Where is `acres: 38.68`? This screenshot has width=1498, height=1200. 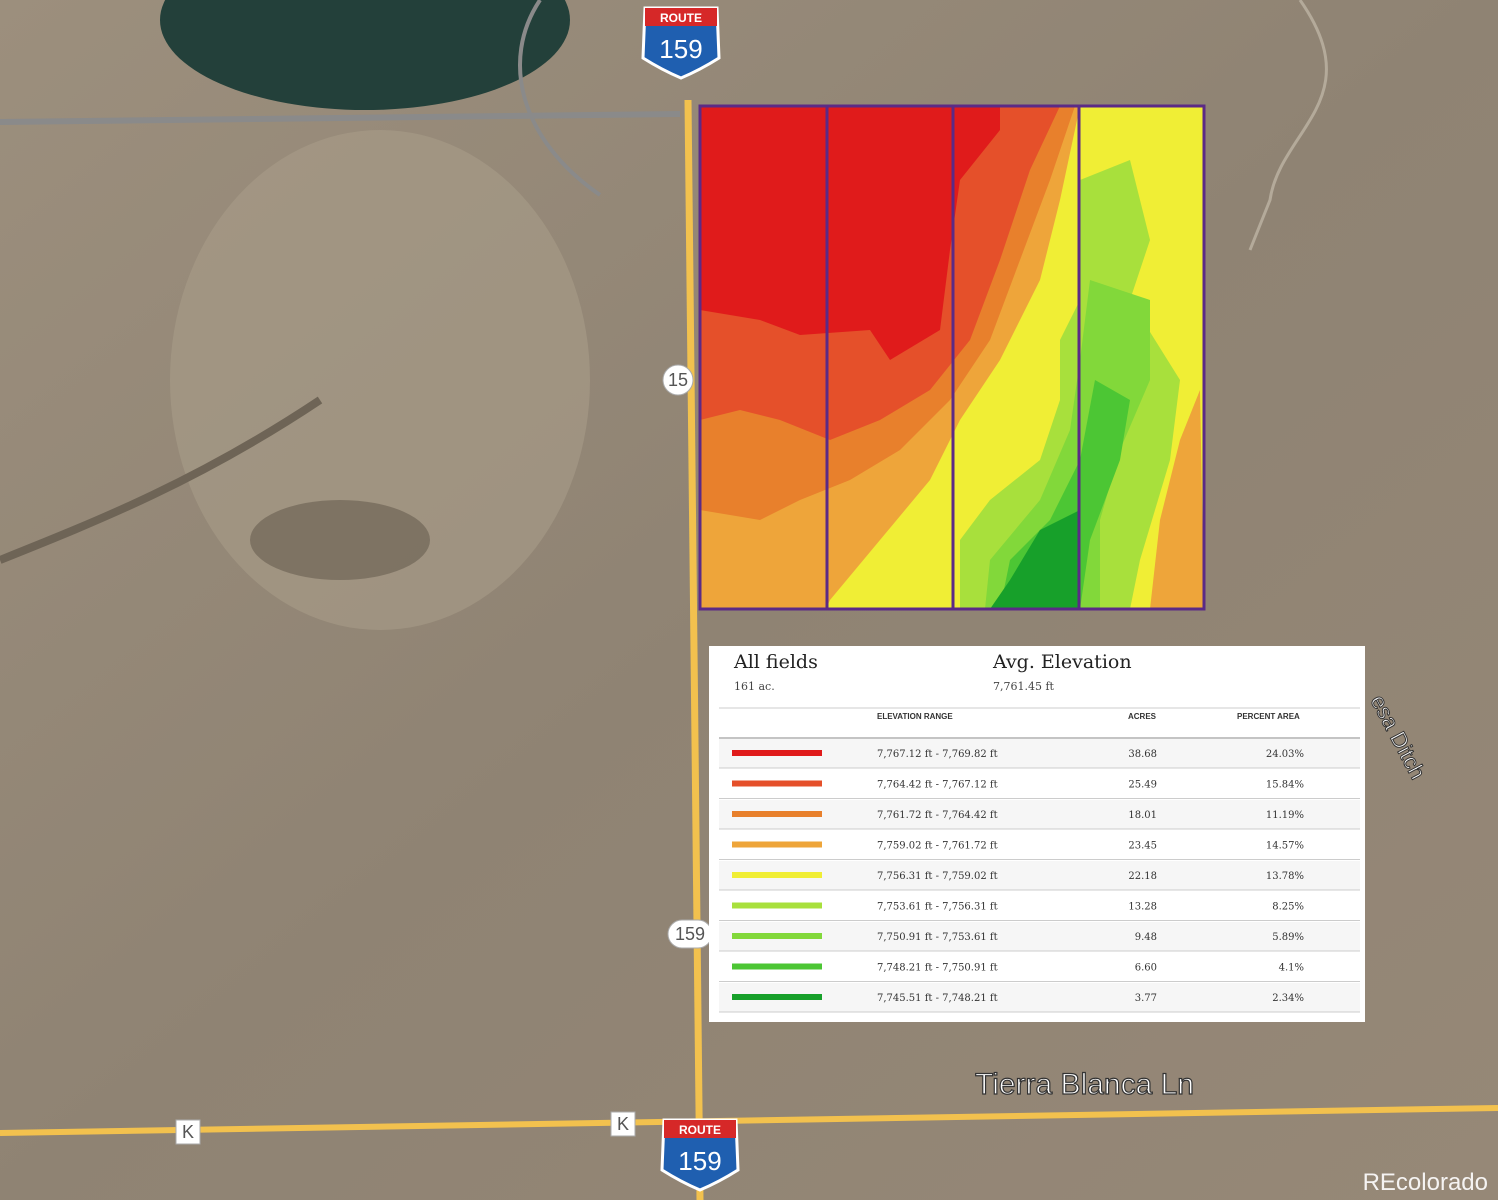
acres: 38.68 is located at coordinates (1142, 754).